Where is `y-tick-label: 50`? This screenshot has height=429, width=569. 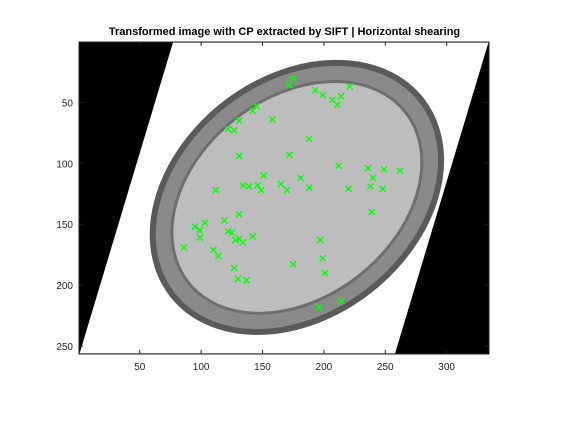
y-tick-label: 50 is located at coordinates (68, 103).